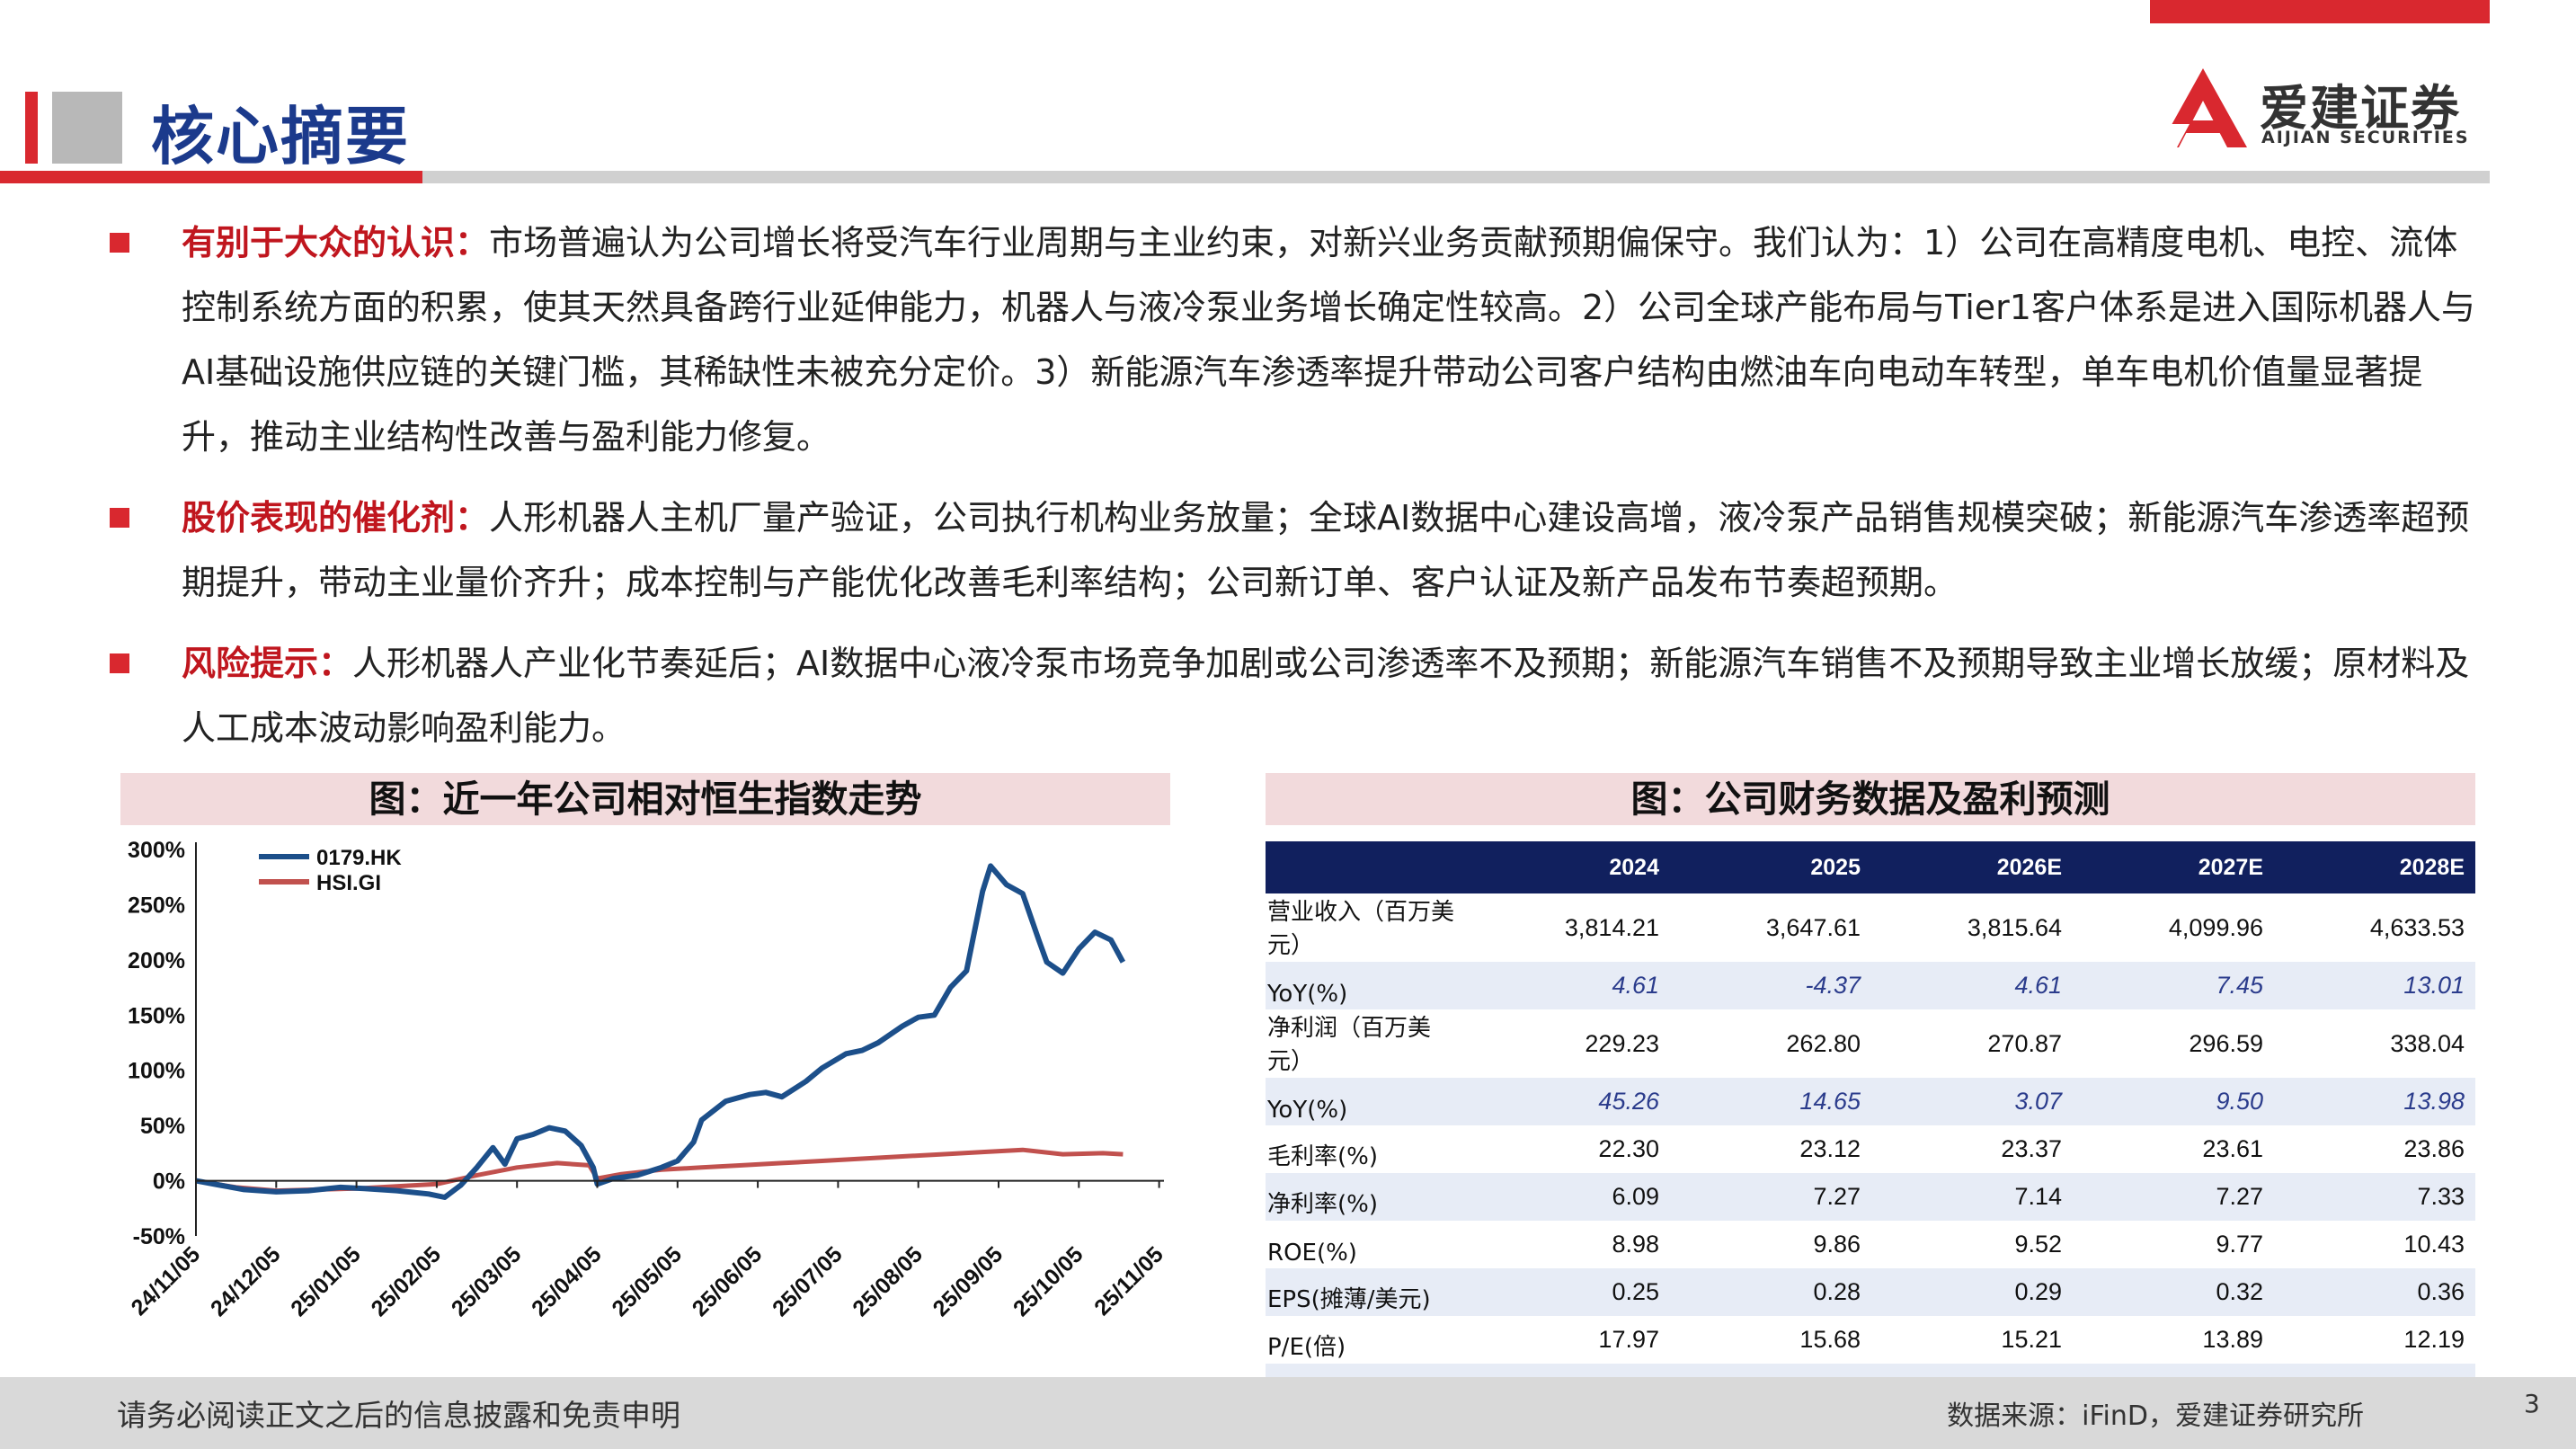 This screenshot has width=2576, height=1449. Describe the element at coordinates (2038, 1244) in the screenshot. I see `table-cell: 9.52` at that location.